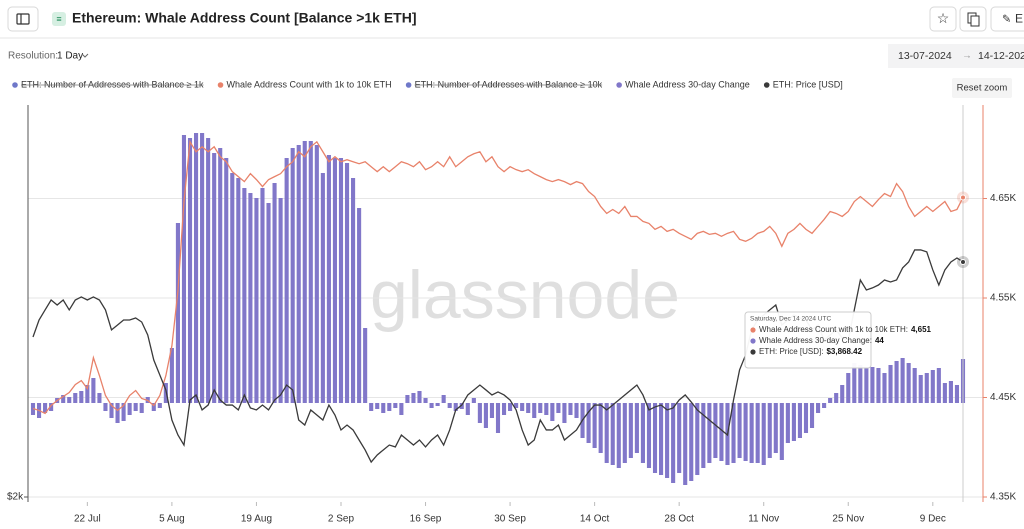 The height and width of the screenshot is (529, 1024). Describe the element at coordinates (426, 519) in the screenshot. I see `x-tick-label: 16 Sep` at that location.